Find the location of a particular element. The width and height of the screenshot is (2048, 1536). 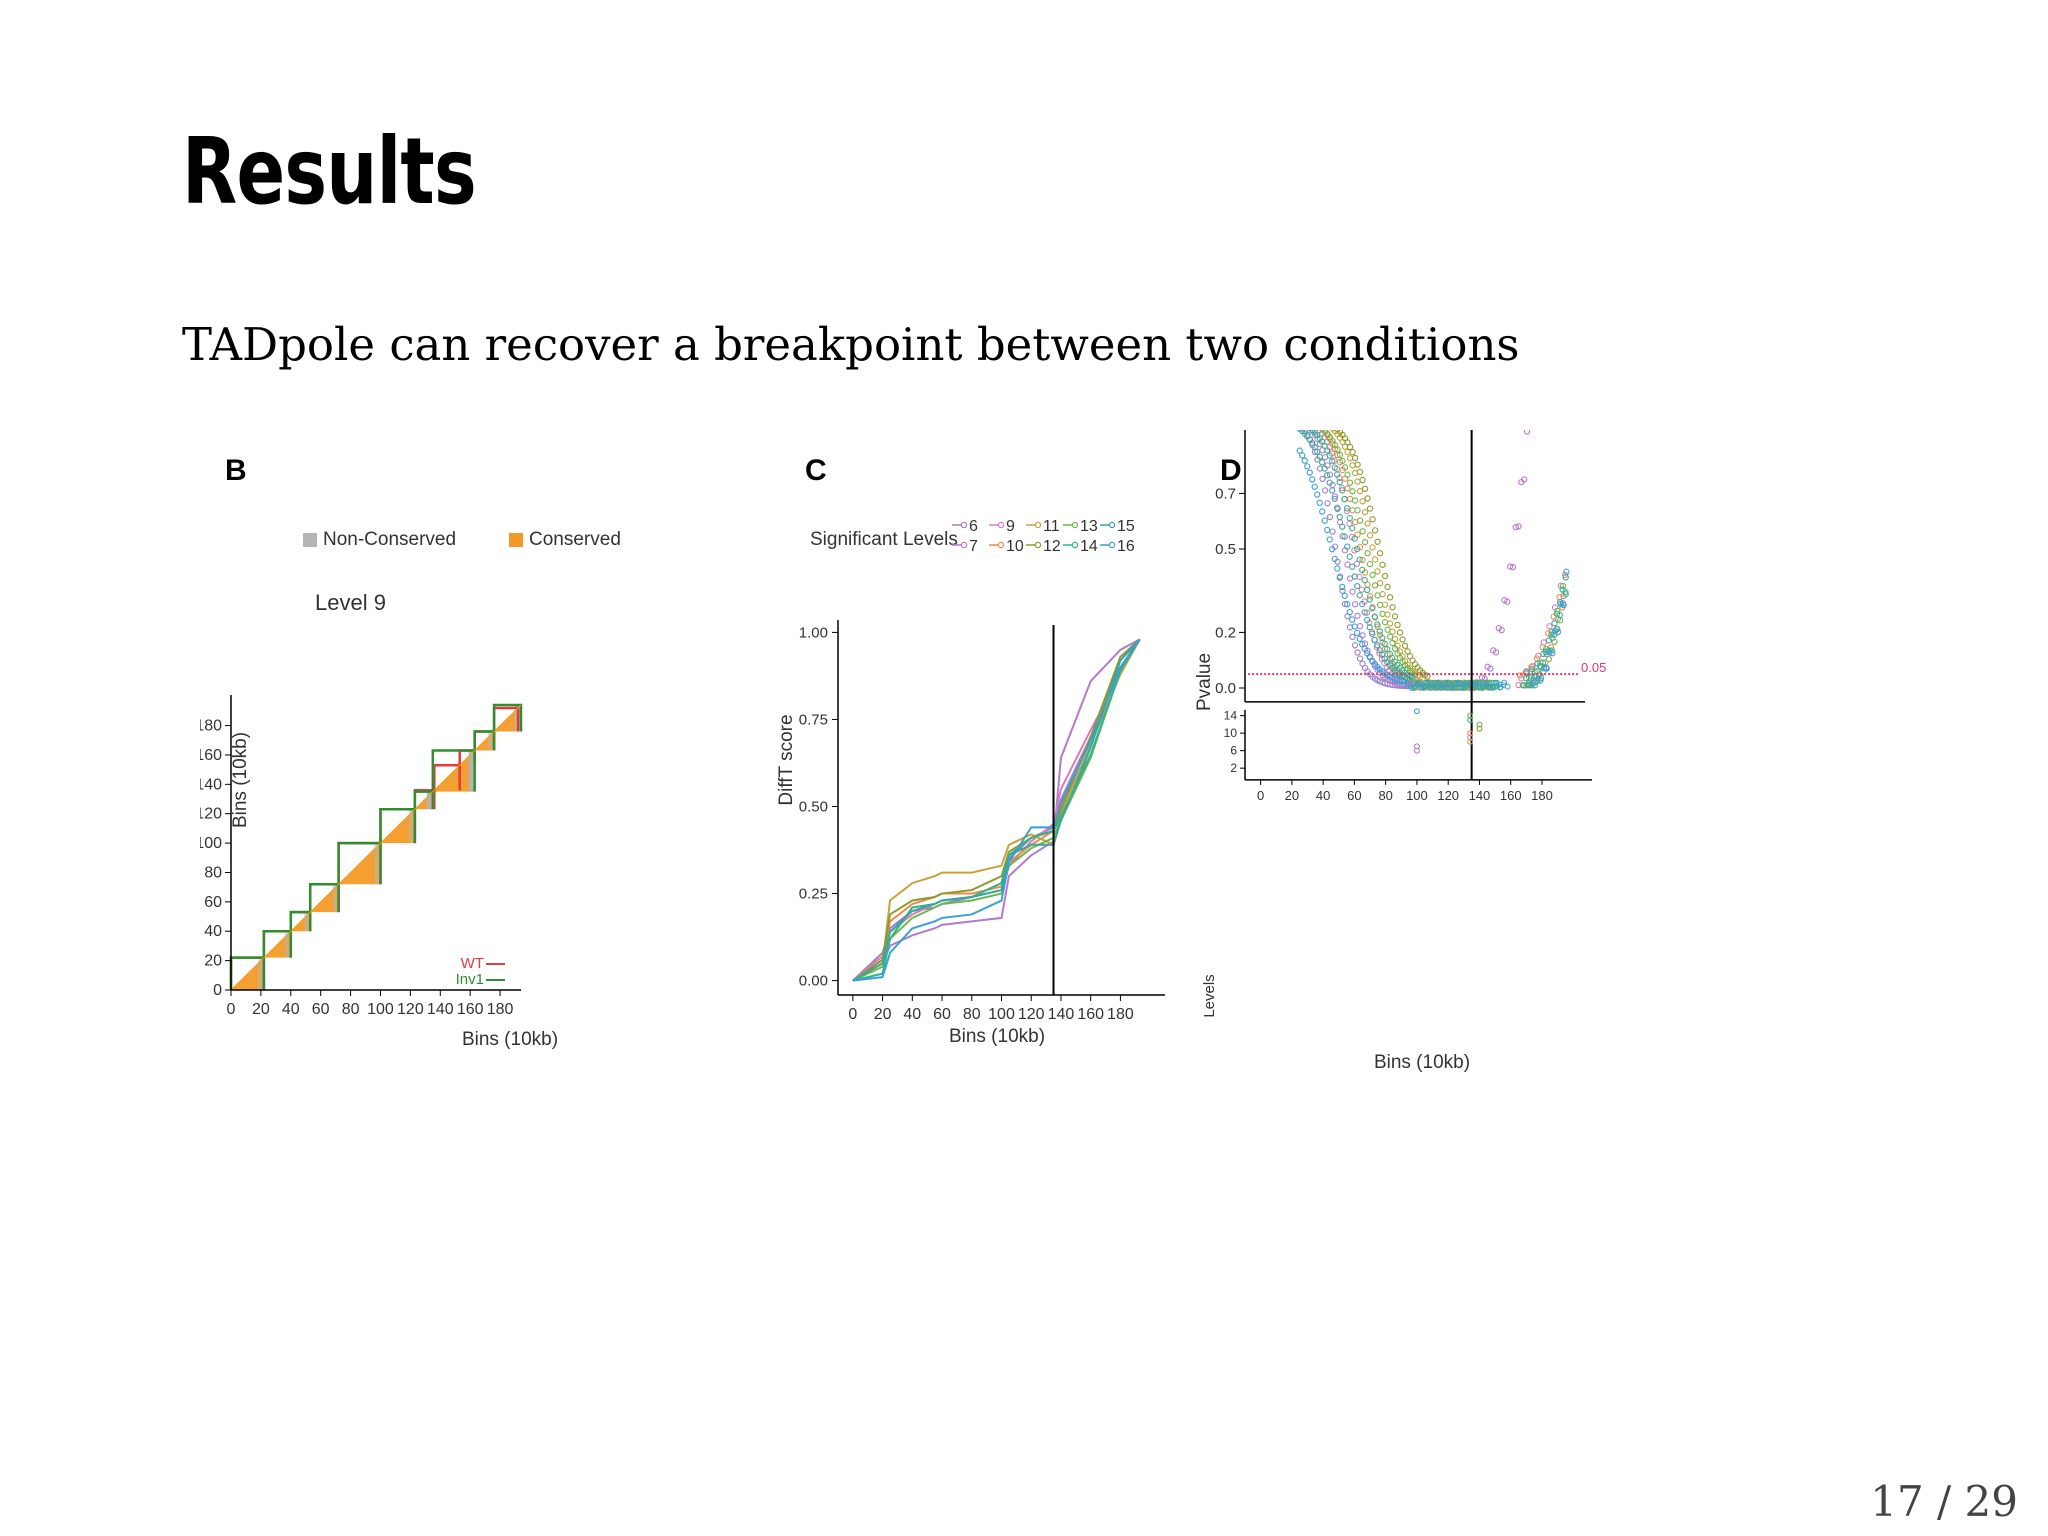

legend-label-16: 16 is located at coordinates (1126, 546).